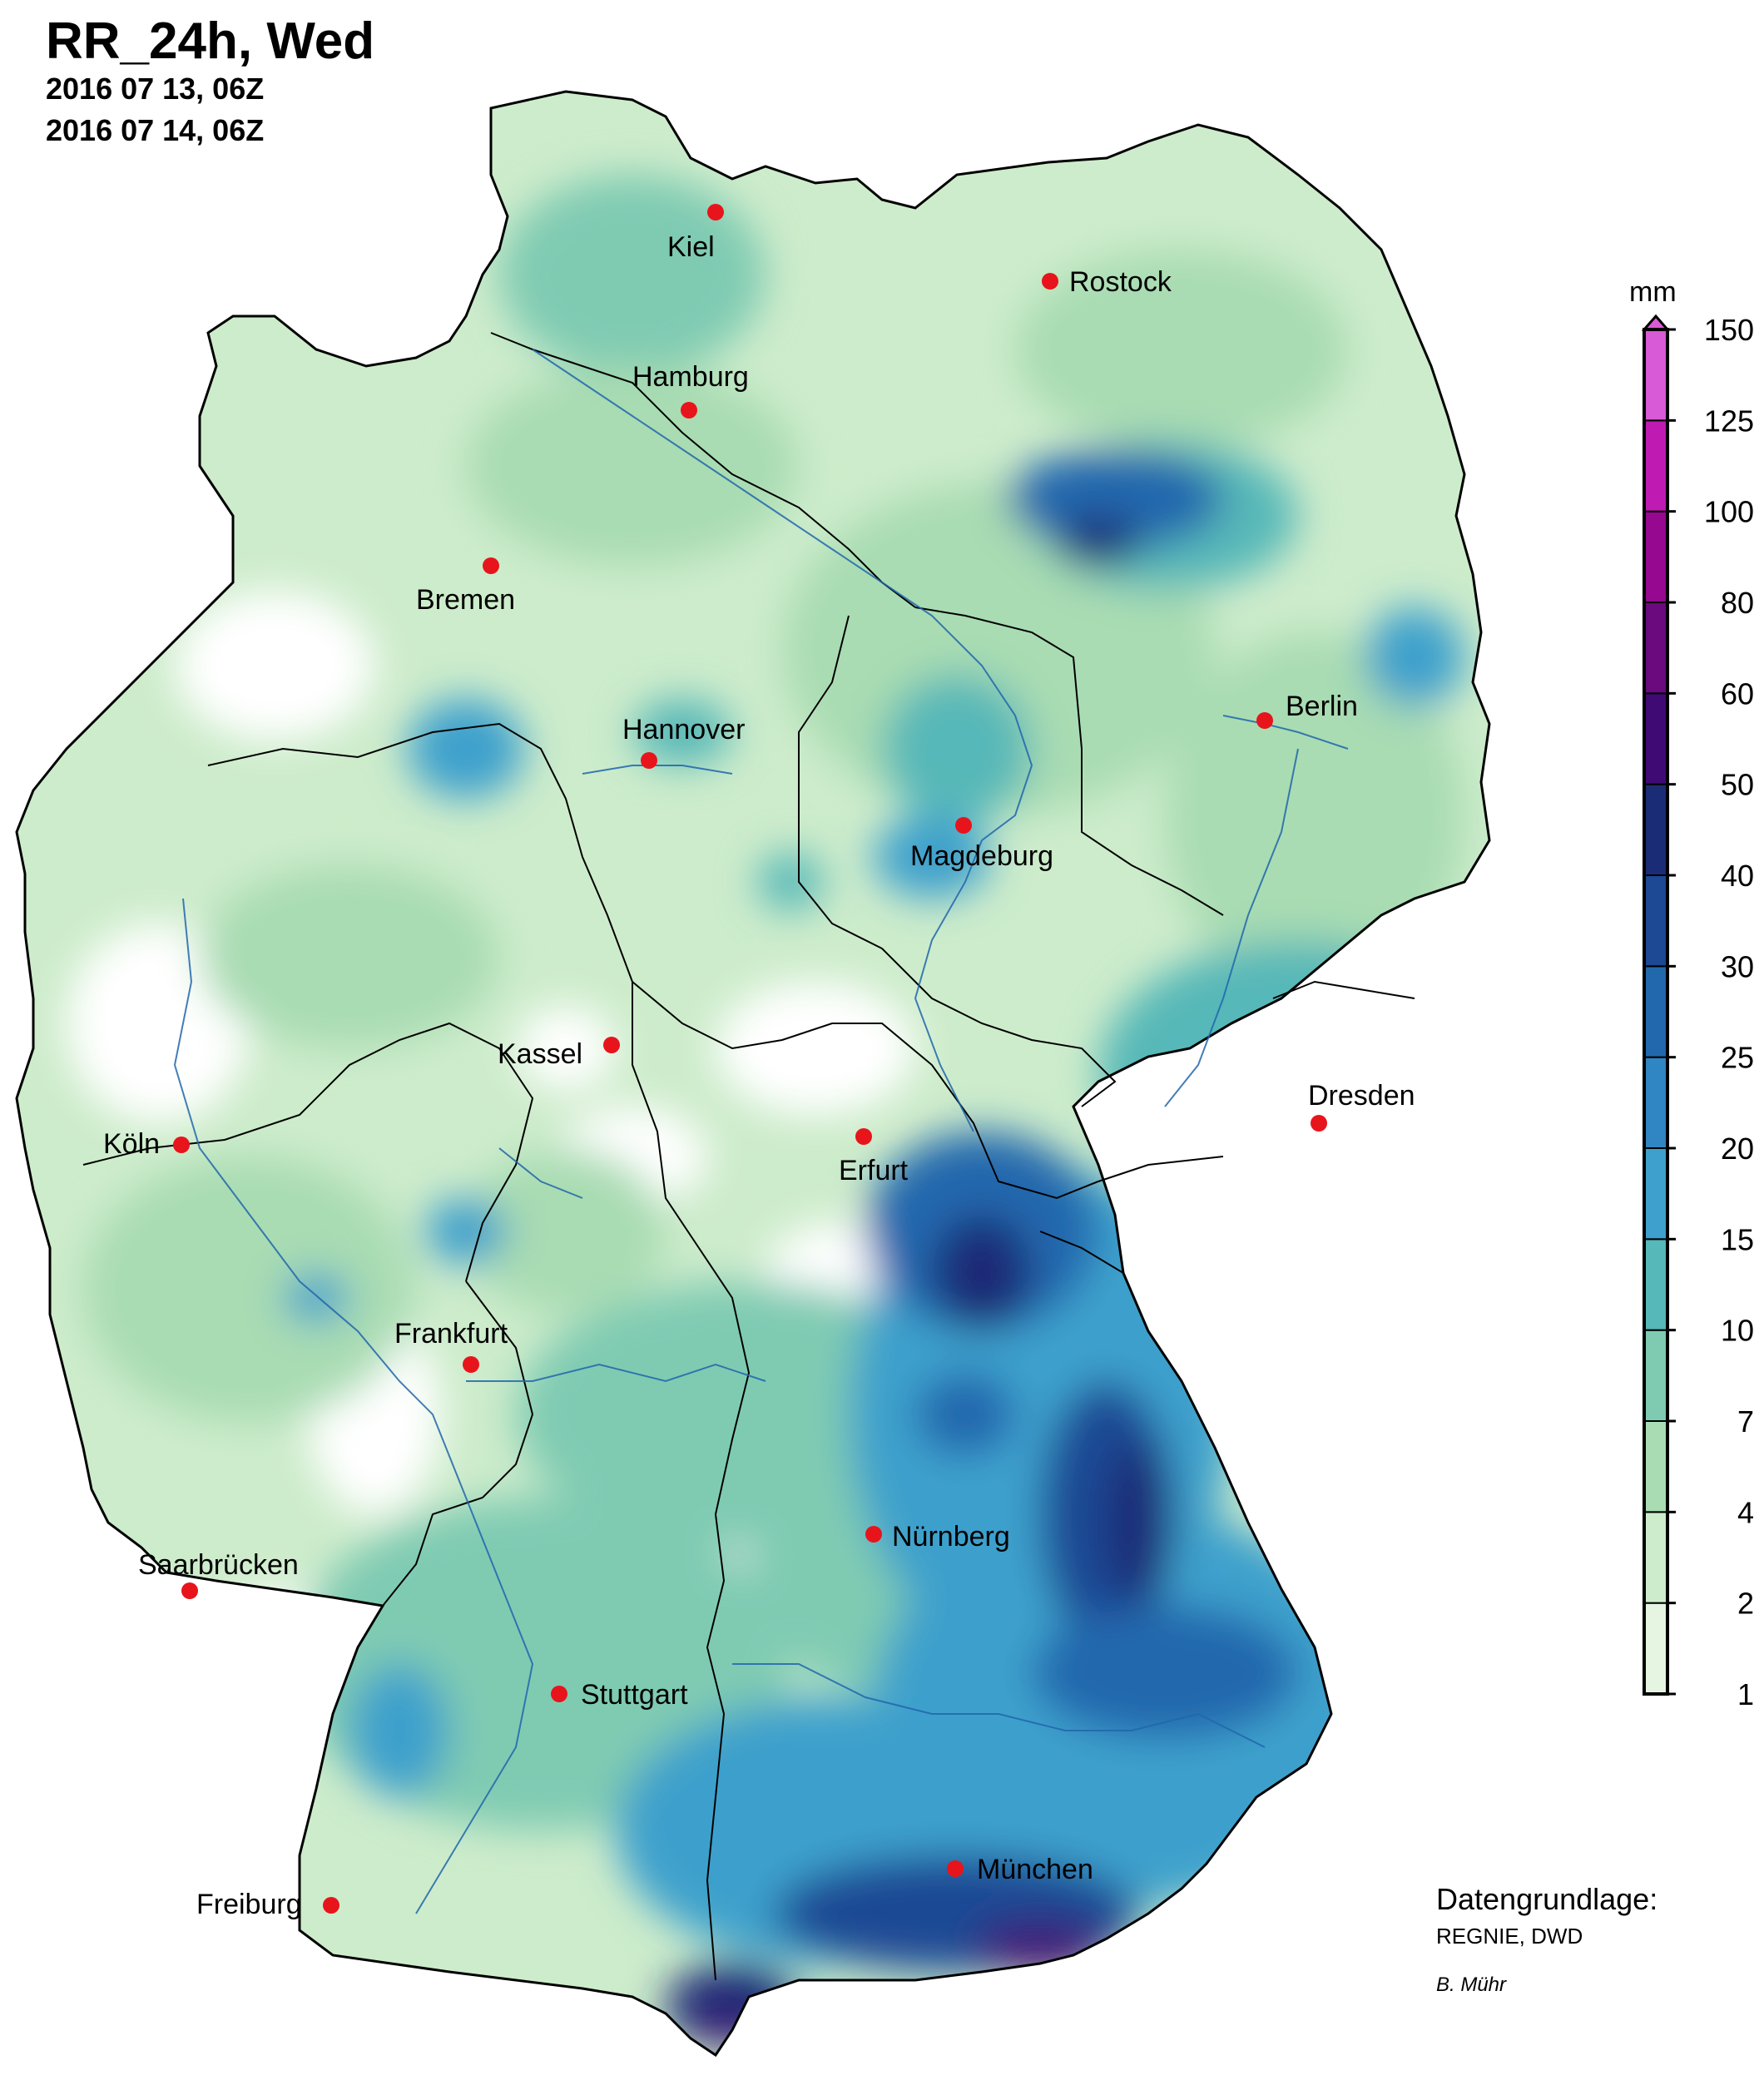 The width and height of the screenshot is (1764, 2085). I want to click on city-magdeburg: Magdeburg, so click(982, 844).